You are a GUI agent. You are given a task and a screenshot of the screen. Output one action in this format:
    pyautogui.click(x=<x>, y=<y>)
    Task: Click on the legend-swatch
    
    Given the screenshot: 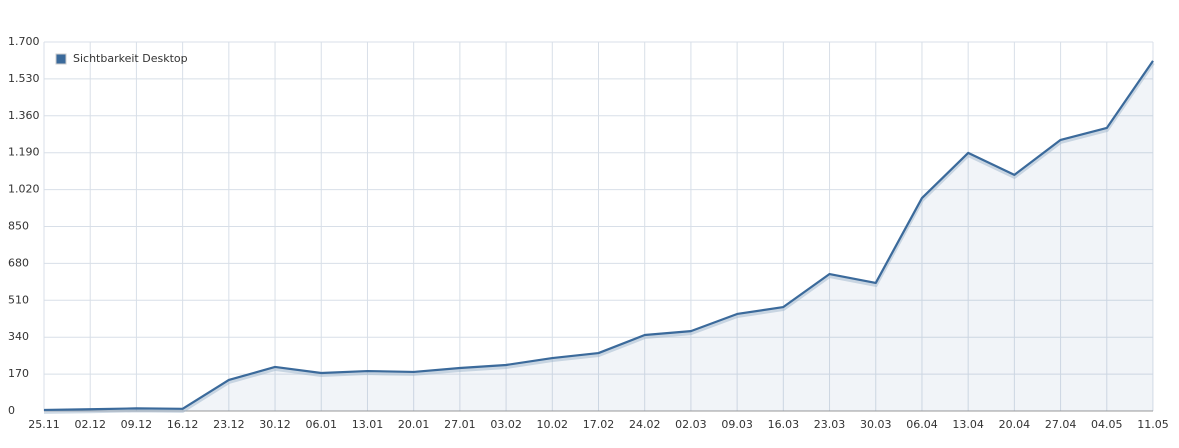 What is the action you would take?
    pyautogui.click(x=61, y=59)
    